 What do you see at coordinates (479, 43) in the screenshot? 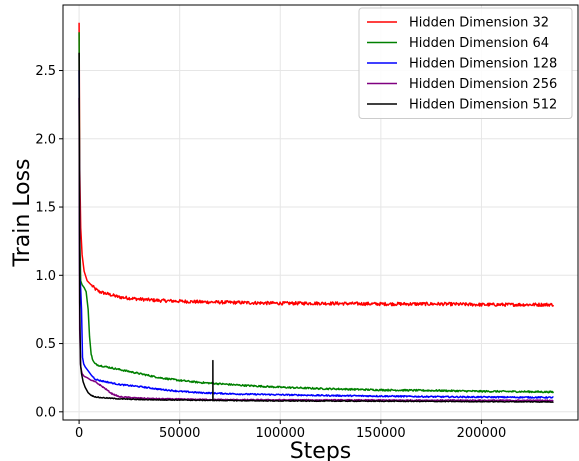
I see `legend-label: Hidden Dimension 64` at bounding box center [479, 43].